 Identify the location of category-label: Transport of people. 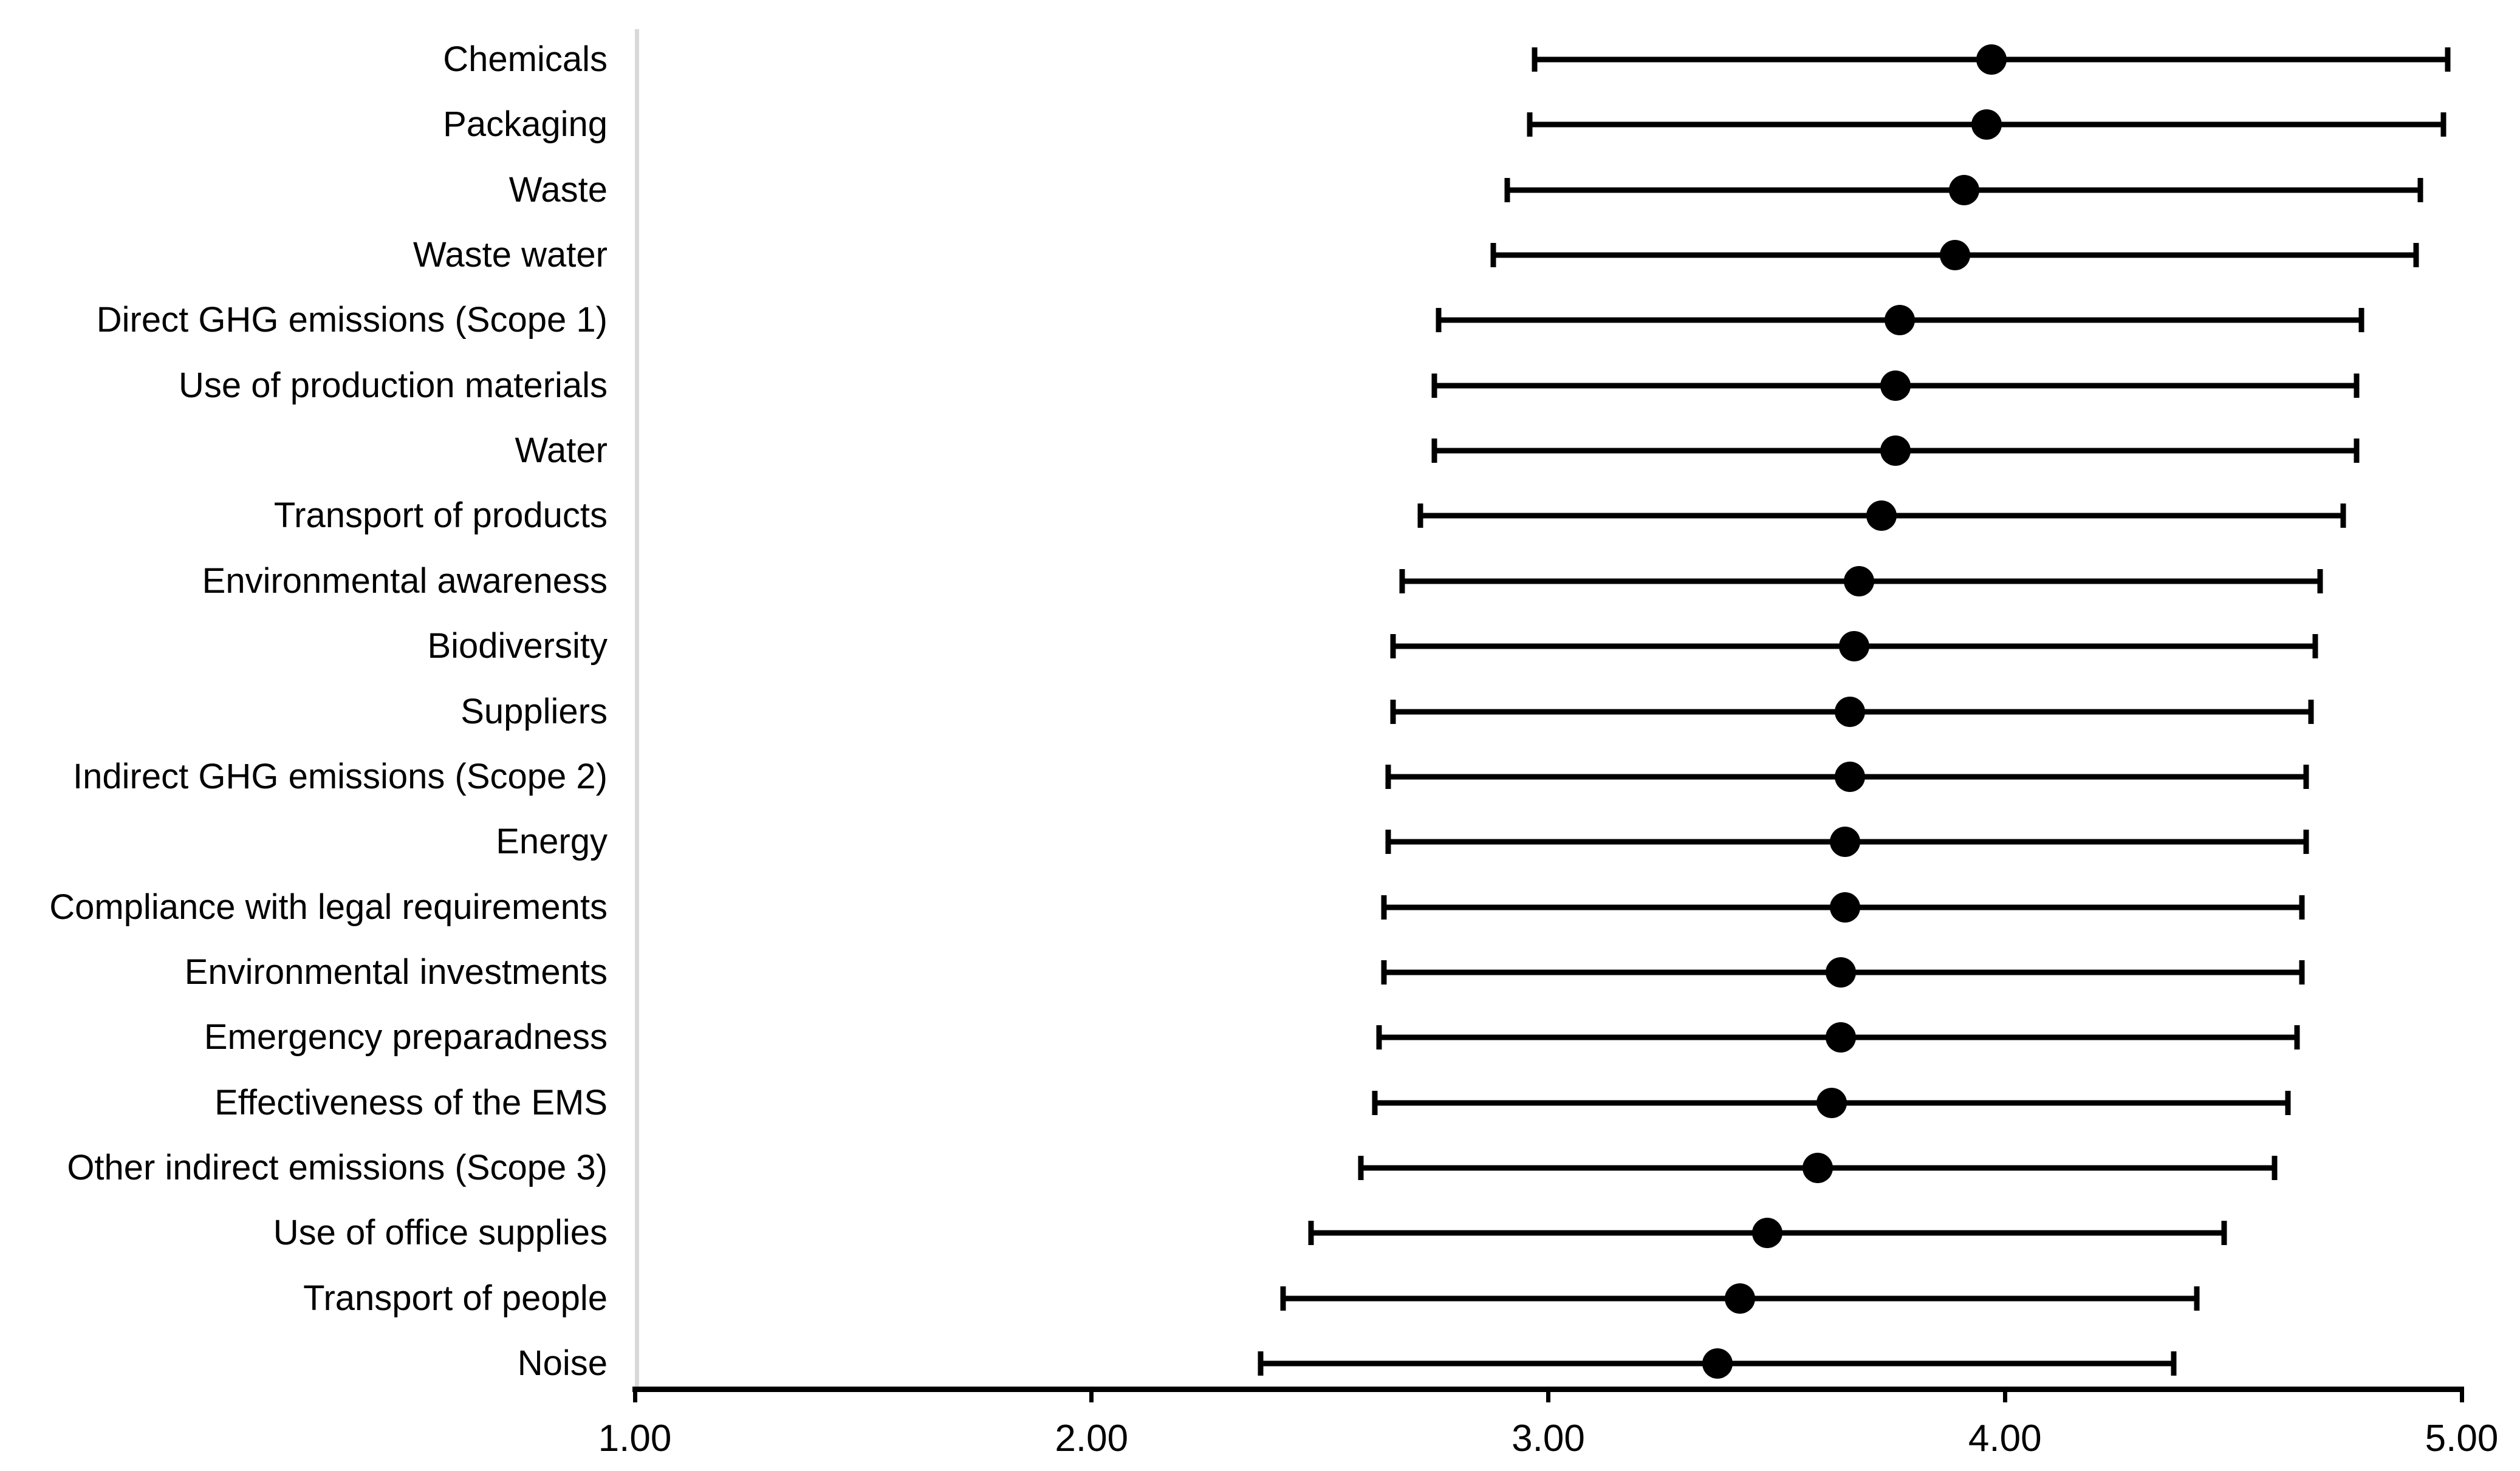
(455, 1298).